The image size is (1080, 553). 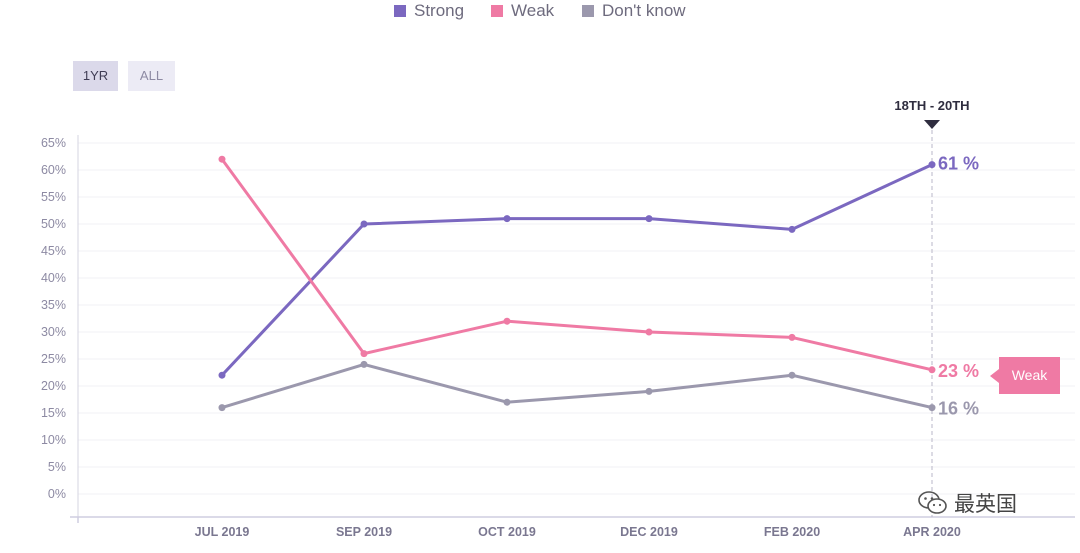 I want to click on date-marker-arrow, so click(x=932, y=124).